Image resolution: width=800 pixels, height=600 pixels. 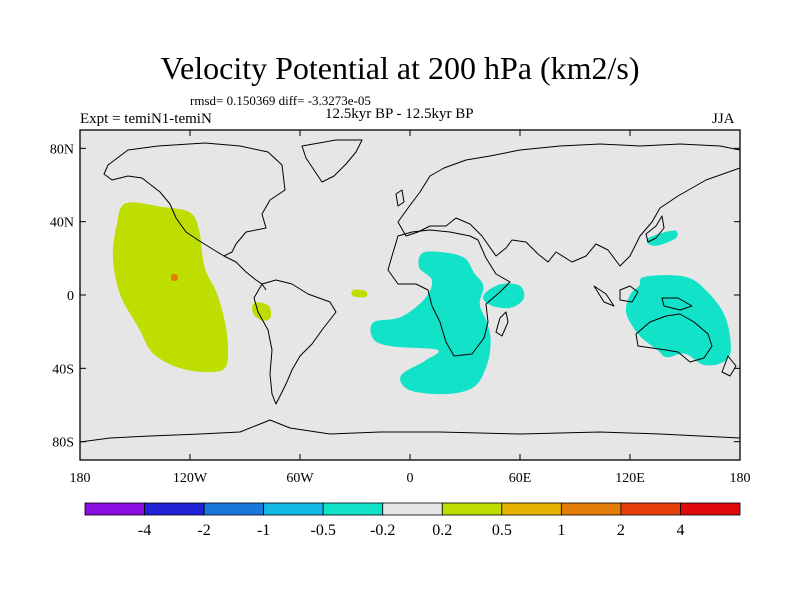 What do you see at coordinates (170, 287) in the screenshot?
I see `region-eastern-pacific-positive` at bounding box center [170, 287].